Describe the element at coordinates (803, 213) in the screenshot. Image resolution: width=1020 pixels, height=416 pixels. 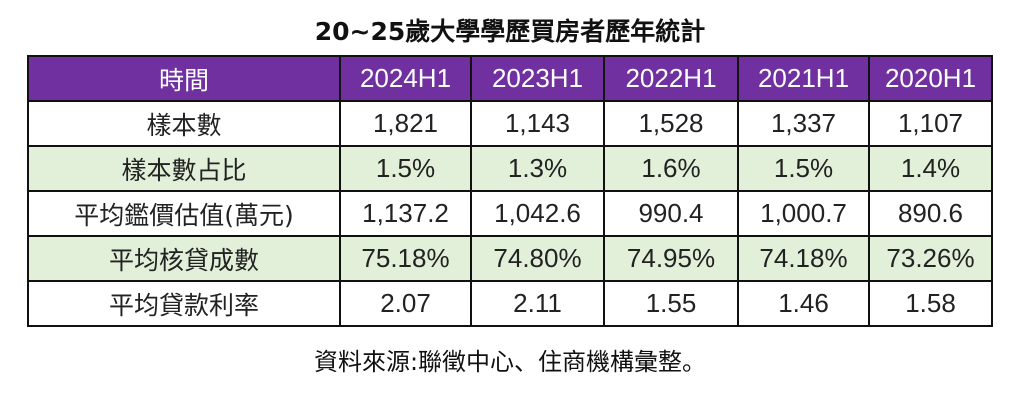
I see `value-cell: 1,000.7` at that location.